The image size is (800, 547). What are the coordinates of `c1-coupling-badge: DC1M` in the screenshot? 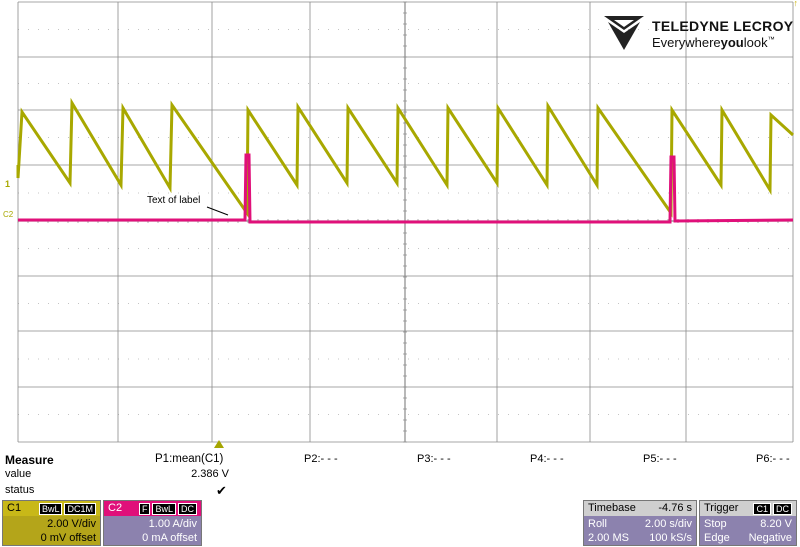 It's located at (80, 509).